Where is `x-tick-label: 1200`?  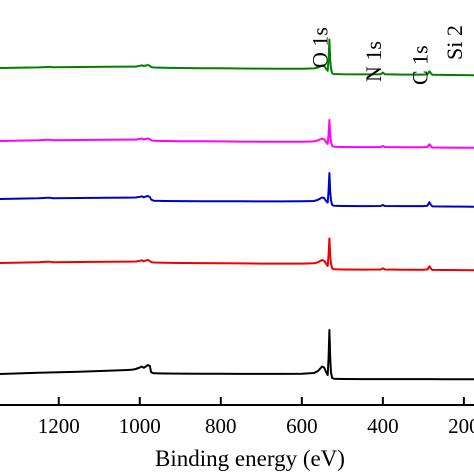
x-tick-label: 1200 is located at coordinates (59, 426).